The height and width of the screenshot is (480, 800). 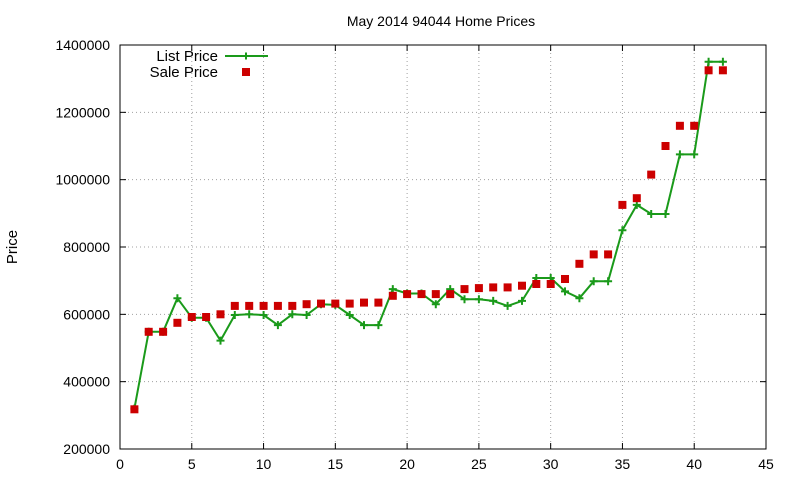 I want to click on y-tick-label: 800000, so click(x=86, y=247).